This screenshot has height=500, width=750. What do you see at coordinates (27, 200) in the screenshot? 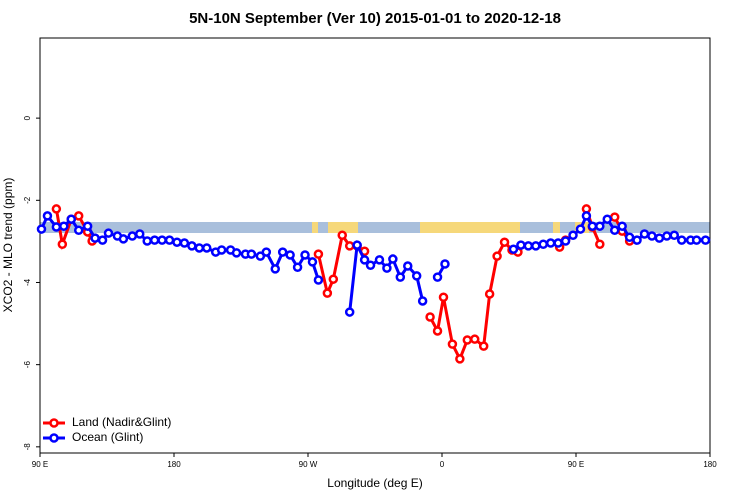
I see `y-tick-label: -2` at bounding box center [27, 200].